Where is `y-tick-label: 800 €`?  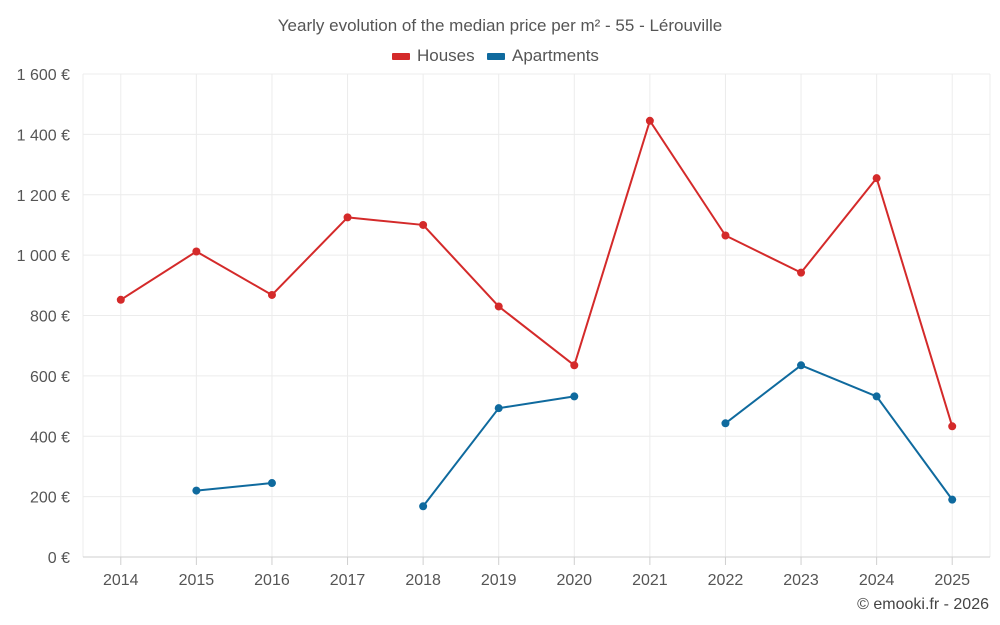
y-tick-label: 800 € is located at coordinates (50, 317).